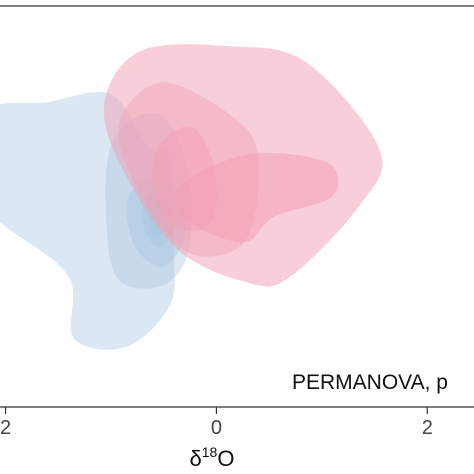  Describe the element at coordinates (216, 428) in the screenshot. I see `x-tick-label: 0` at that location.